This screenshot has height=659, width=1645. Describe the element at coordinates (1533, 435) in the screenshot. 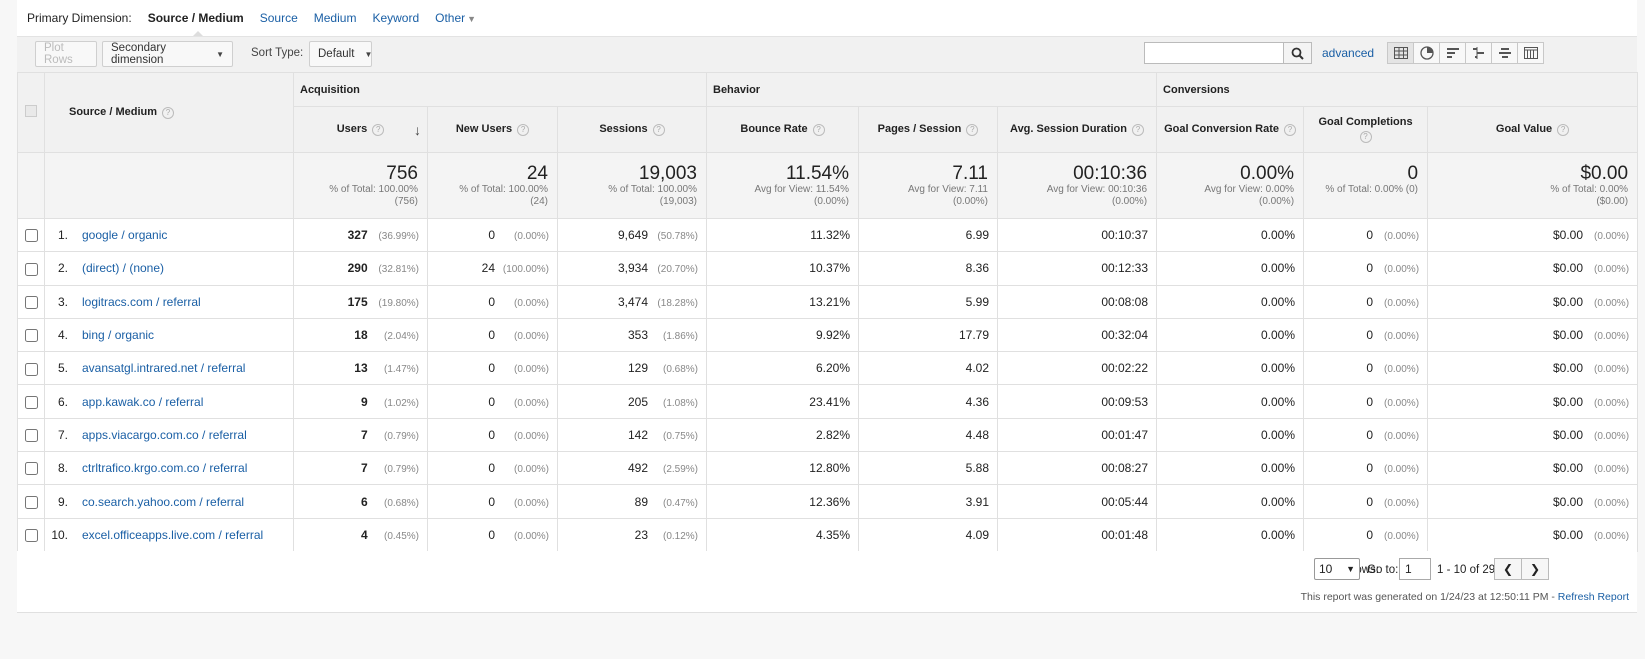

I see `goal-value-cell: $0.00 (0.00%)` at that location.